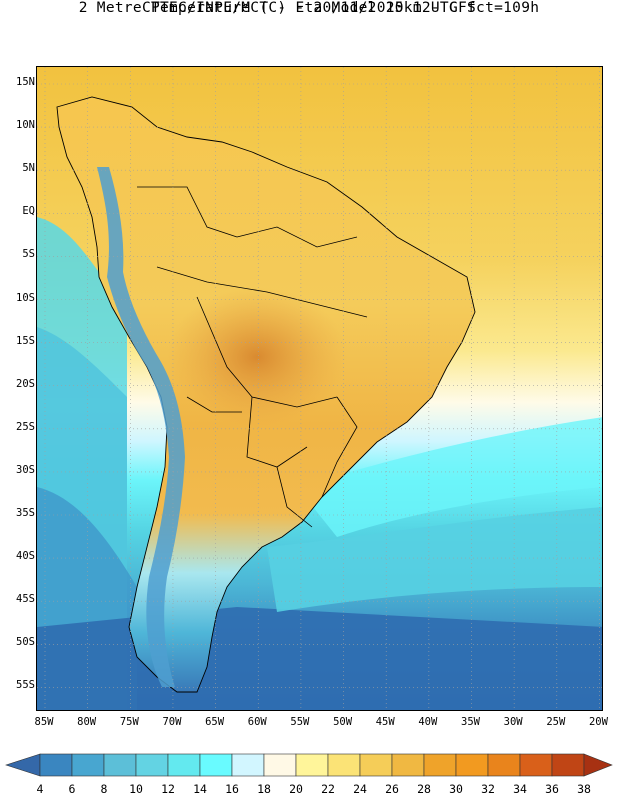  I want to click on lat-label: EQ, so click(28, 211).